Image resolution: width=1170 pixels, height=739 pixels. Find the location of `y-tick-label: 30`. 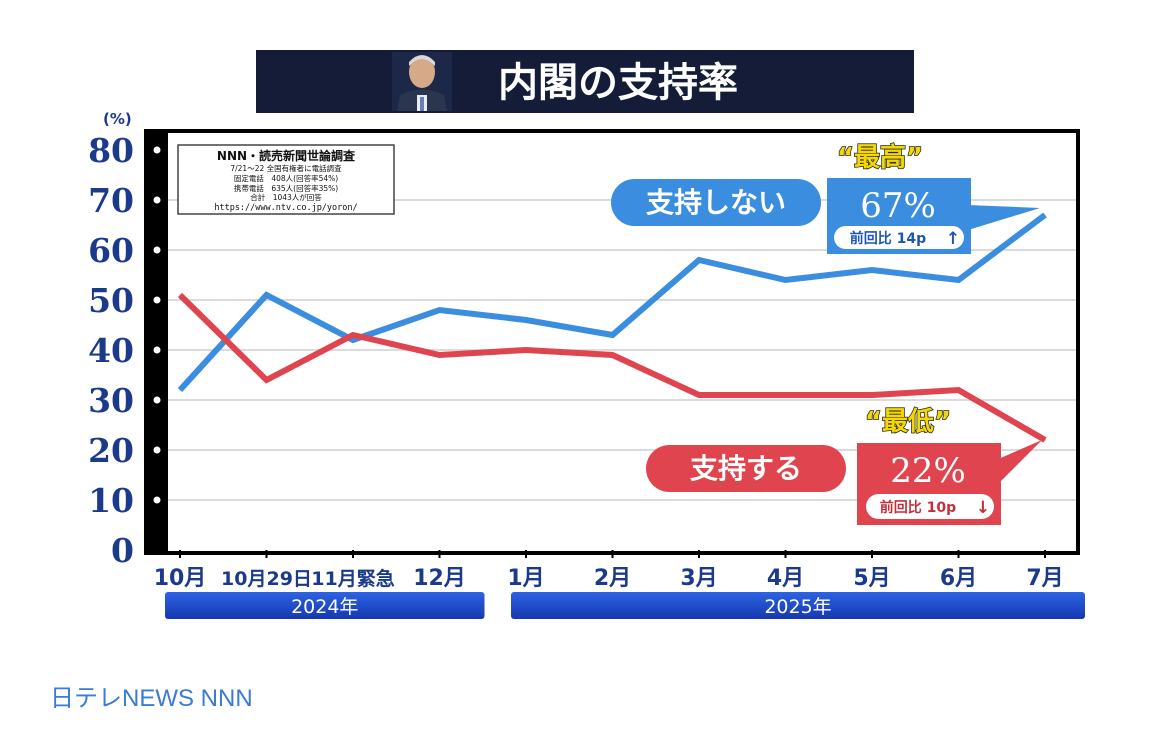

y-tick-label: 30 is located at coordinates (111, 400).